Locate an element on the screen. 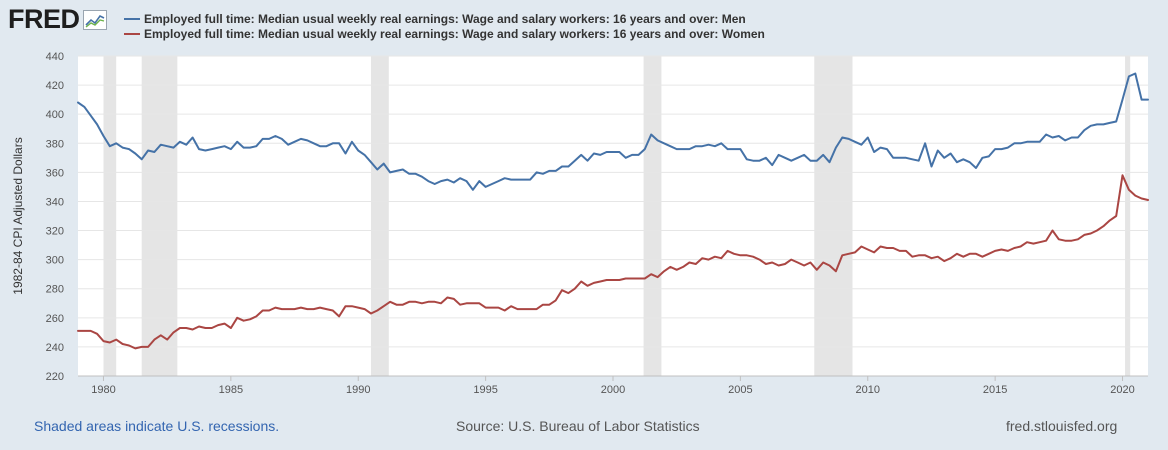  x-tick-label: 1985 is located at coordinates (231, 390).